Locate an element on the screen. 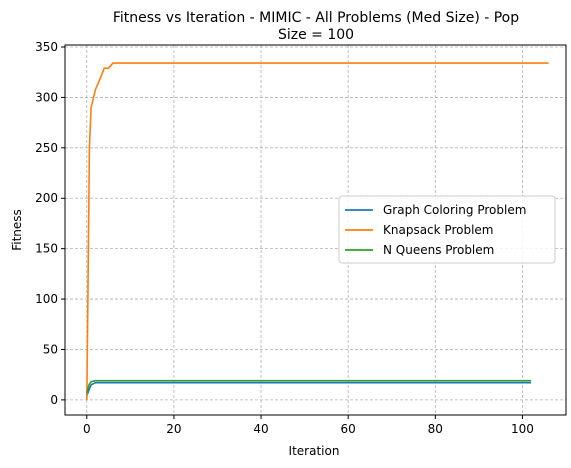  x-tick-label: 100 is located at coordinates (522, 429).